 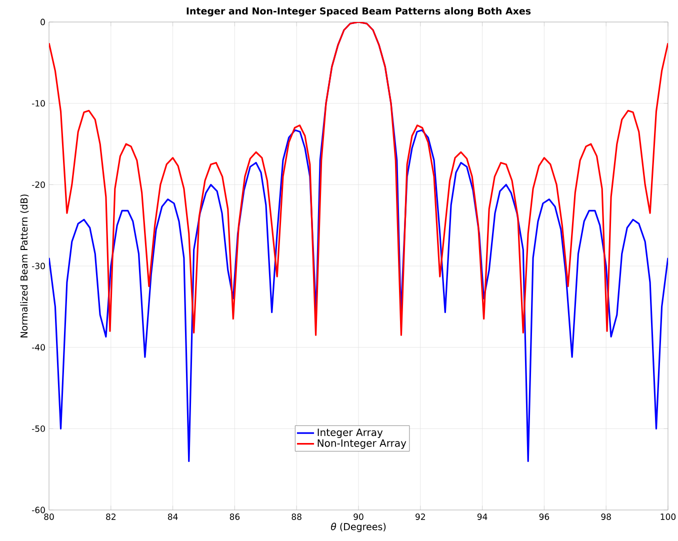 I want to click on x-tick-label: 100, so click(x=668, y=517).